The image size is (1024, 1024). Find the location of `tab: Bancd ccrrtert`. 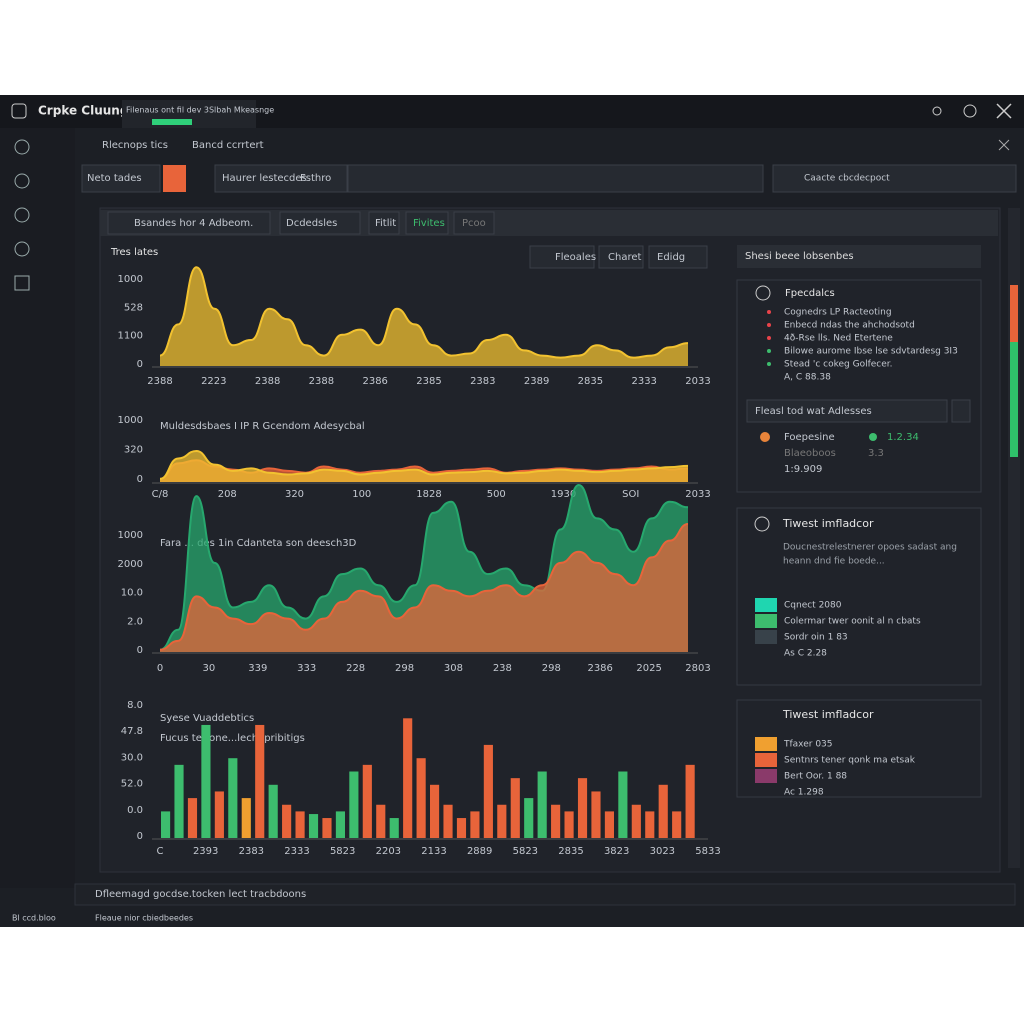

tab: Bancd ccrrtert is located at coordinates (228, 145).